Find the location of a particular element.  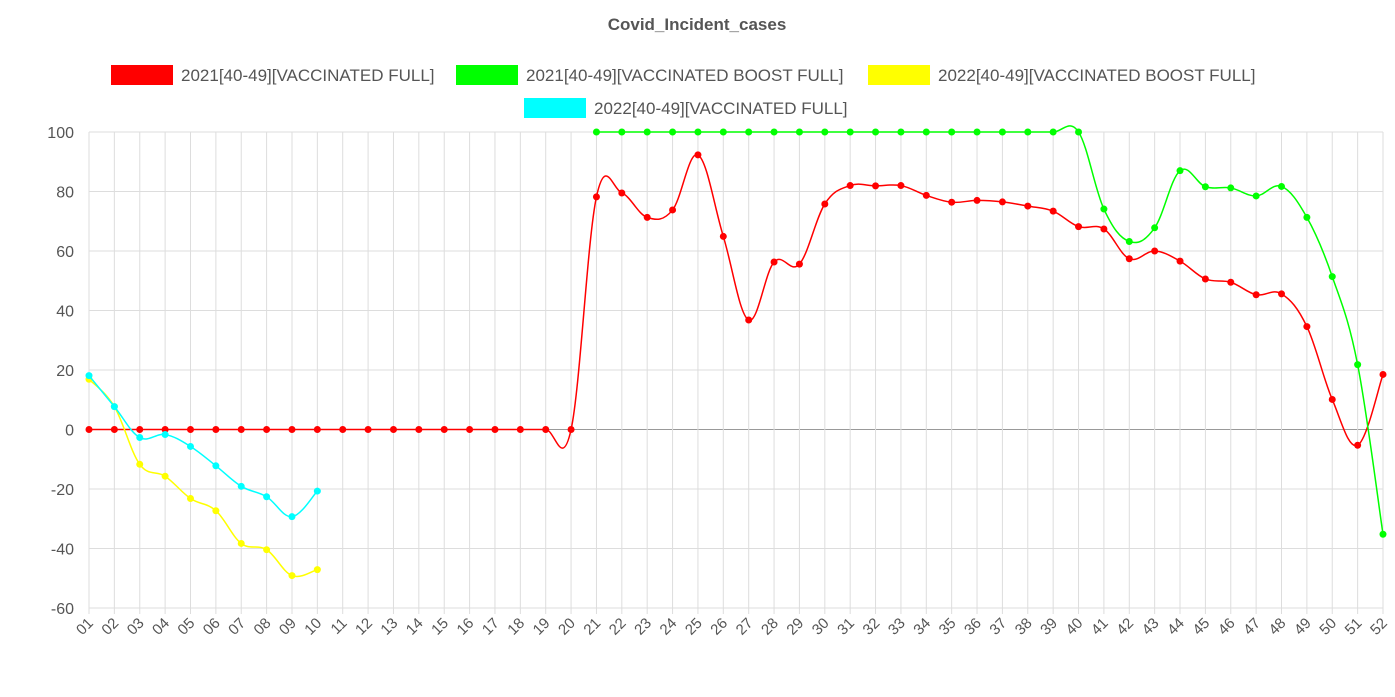

x-tick-label: 05 is located at coordinates (186, 627).